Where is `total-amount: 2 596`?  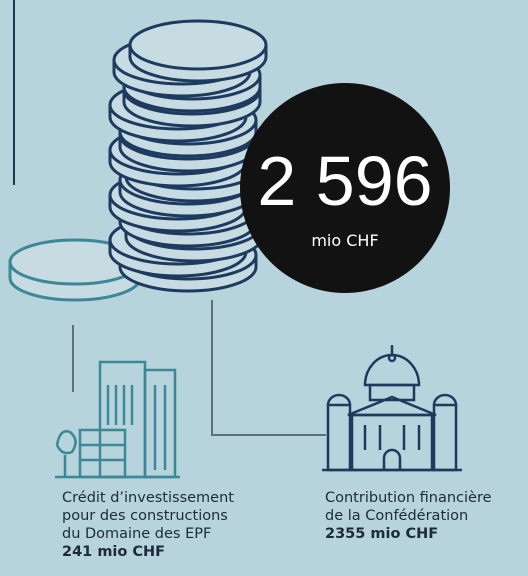
total-amount: 2 596 is located at coordinates (344, 181).